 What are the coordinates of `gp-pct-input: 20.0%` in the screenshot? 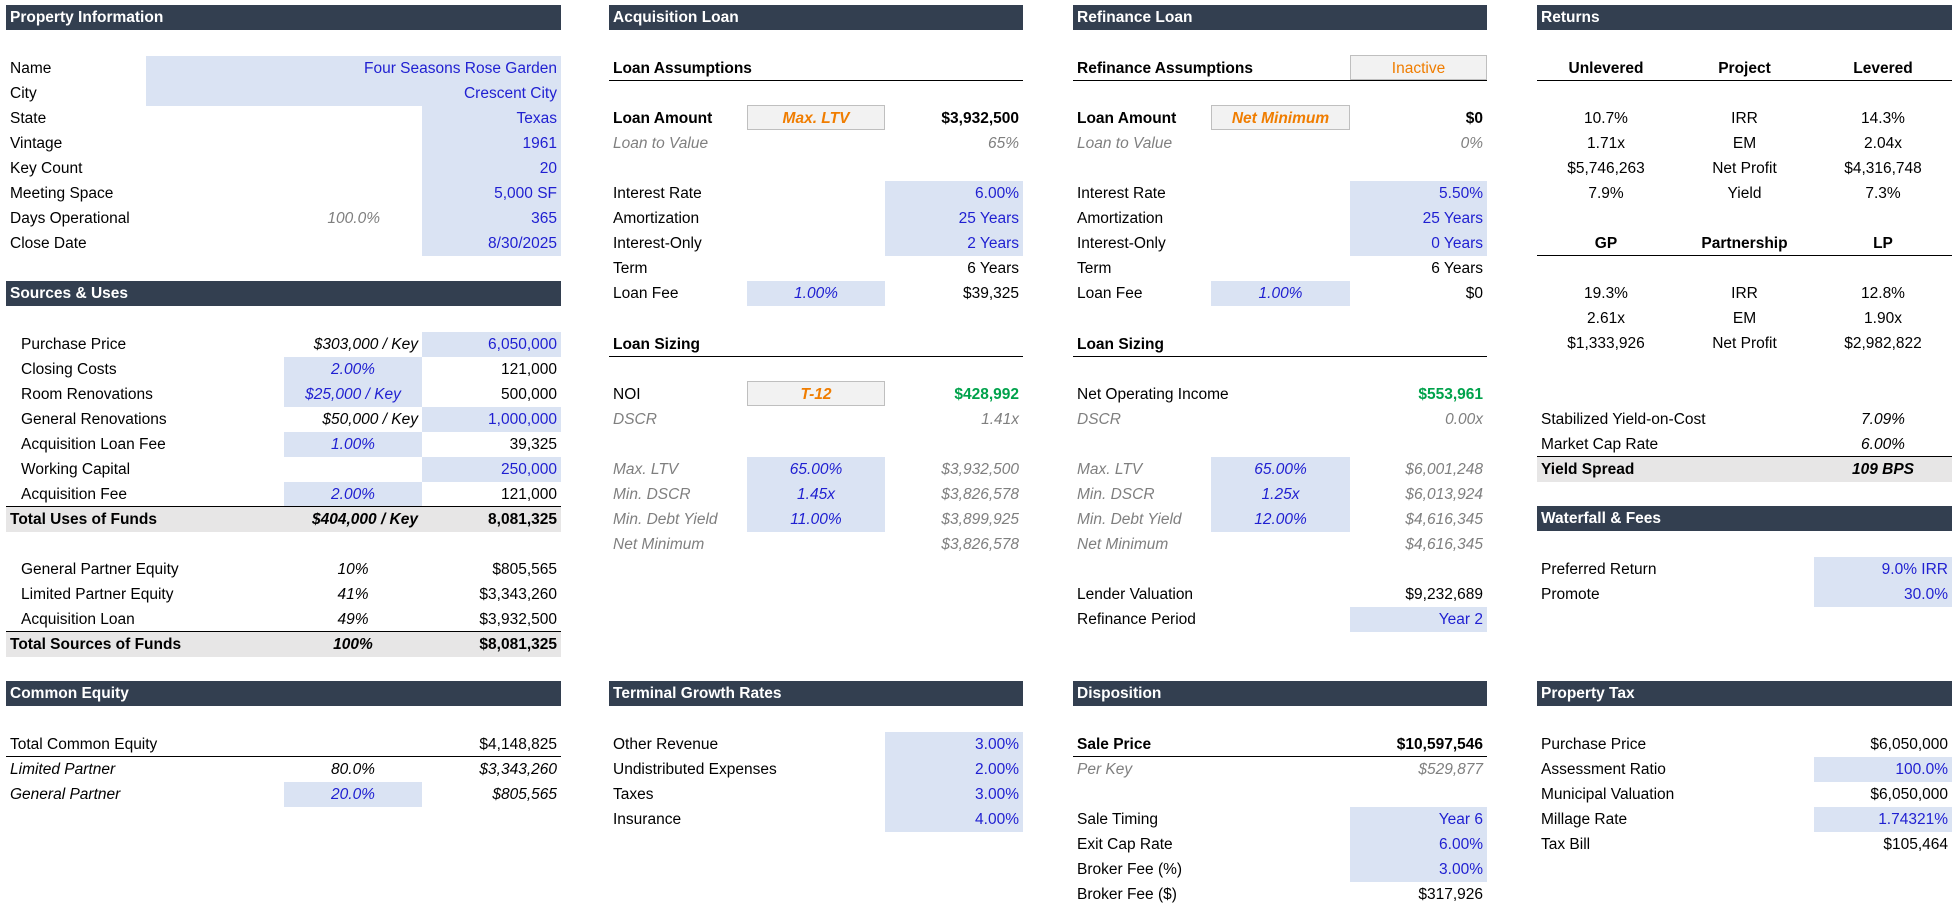 It's located at (353, 794).